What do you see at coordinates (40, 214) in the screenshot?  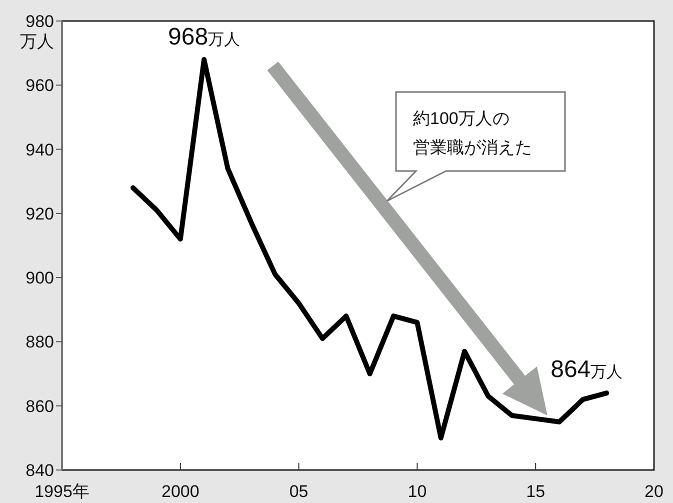 I see `y-tick-label: 920` at bounding box center [40, 214].